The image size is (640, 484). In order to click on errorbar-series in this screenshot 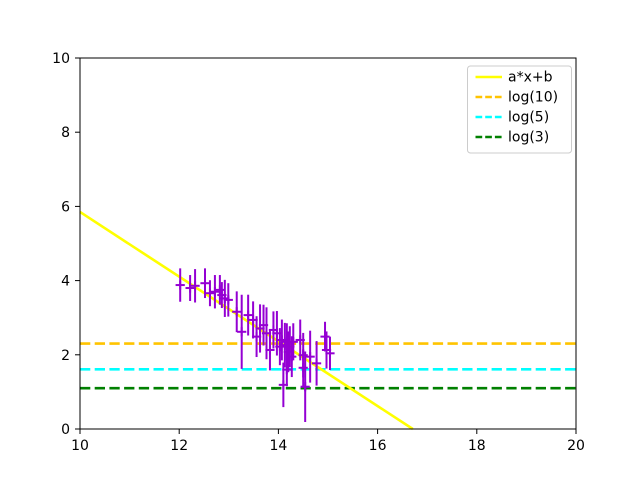, I will do `click(255, 345)`.